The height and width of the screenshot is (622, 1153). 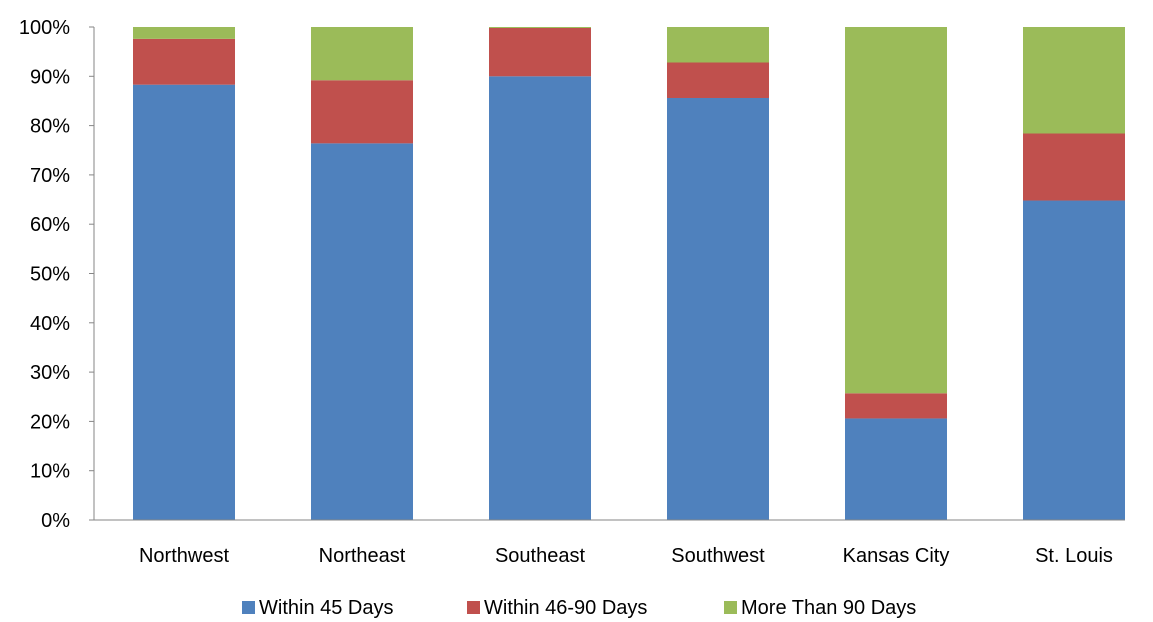 What do you see at coordinates (55, 521) in the screenshot?
I see `y-tick-label: 0%` at bounding box center [55, 521].